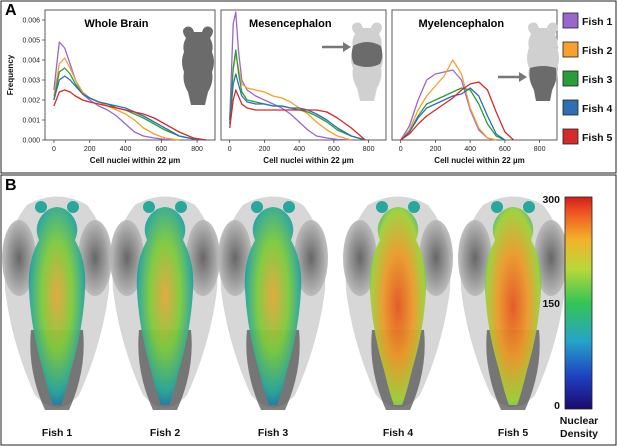 The width and height of the screenshot is (617, 446). Describe the element at coordinates (398, 433) in the screenshot. I see `fish-label: Fish 4` at that location.